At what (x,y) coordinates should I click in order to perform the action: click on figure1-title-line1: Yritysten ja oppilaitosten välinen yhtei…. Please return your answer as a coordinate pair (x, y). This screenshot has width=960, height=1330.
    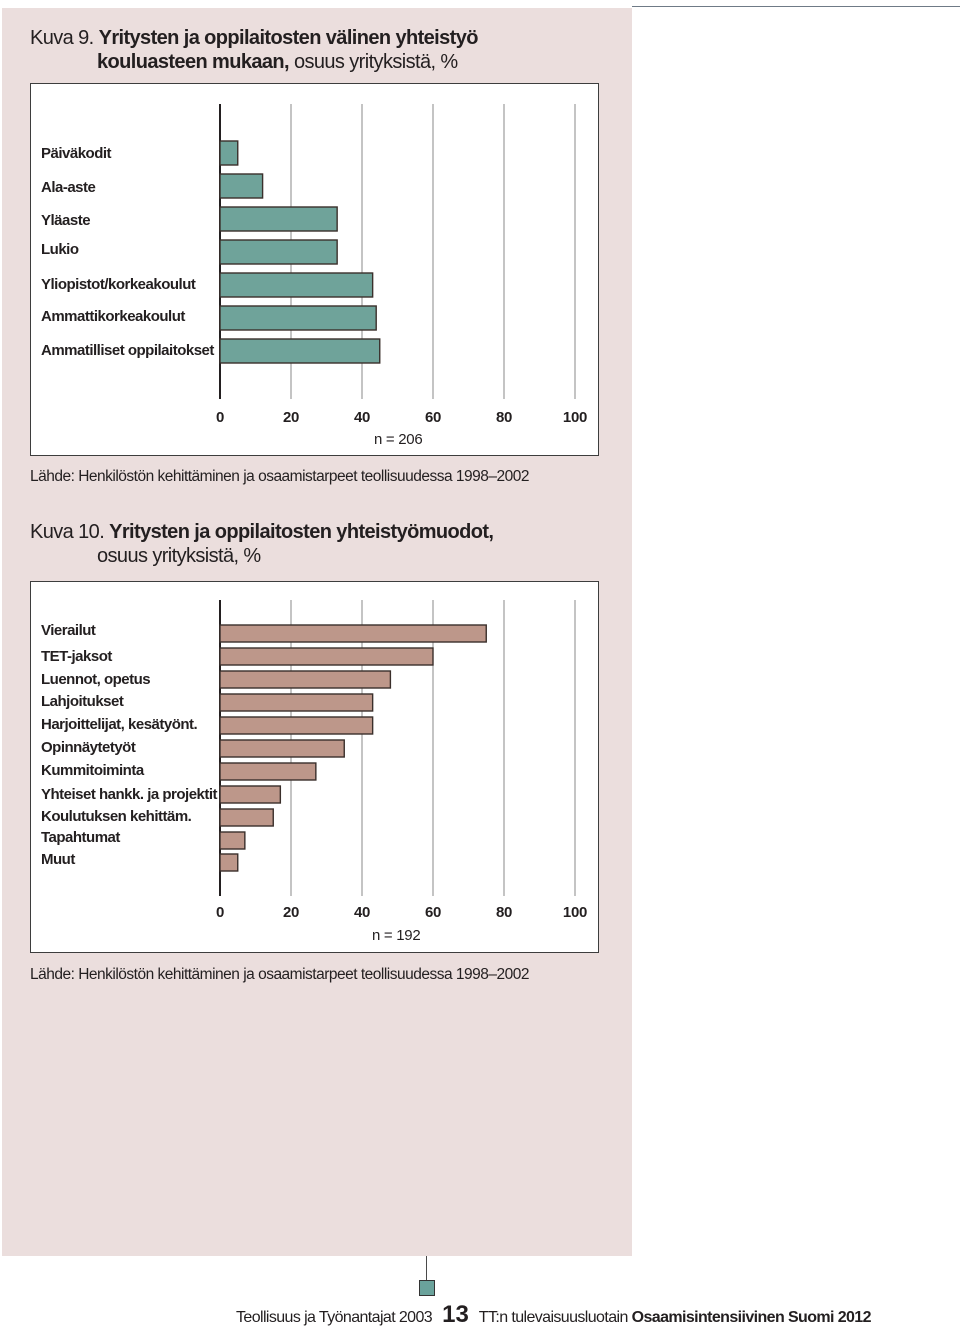
    Looking at the image, I should click on (288, 38).